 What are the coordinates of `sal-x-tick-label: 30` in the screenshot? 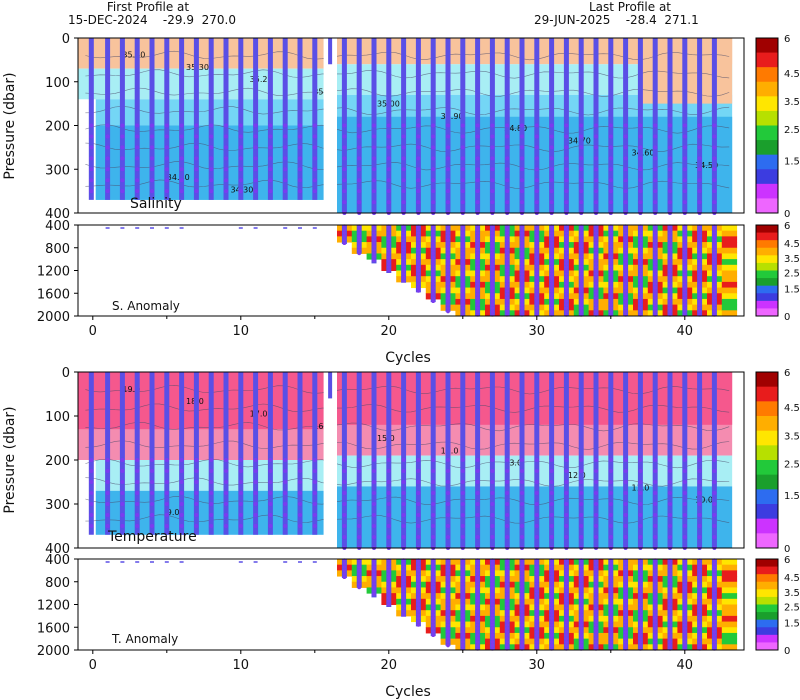 It's located at (537, 331).